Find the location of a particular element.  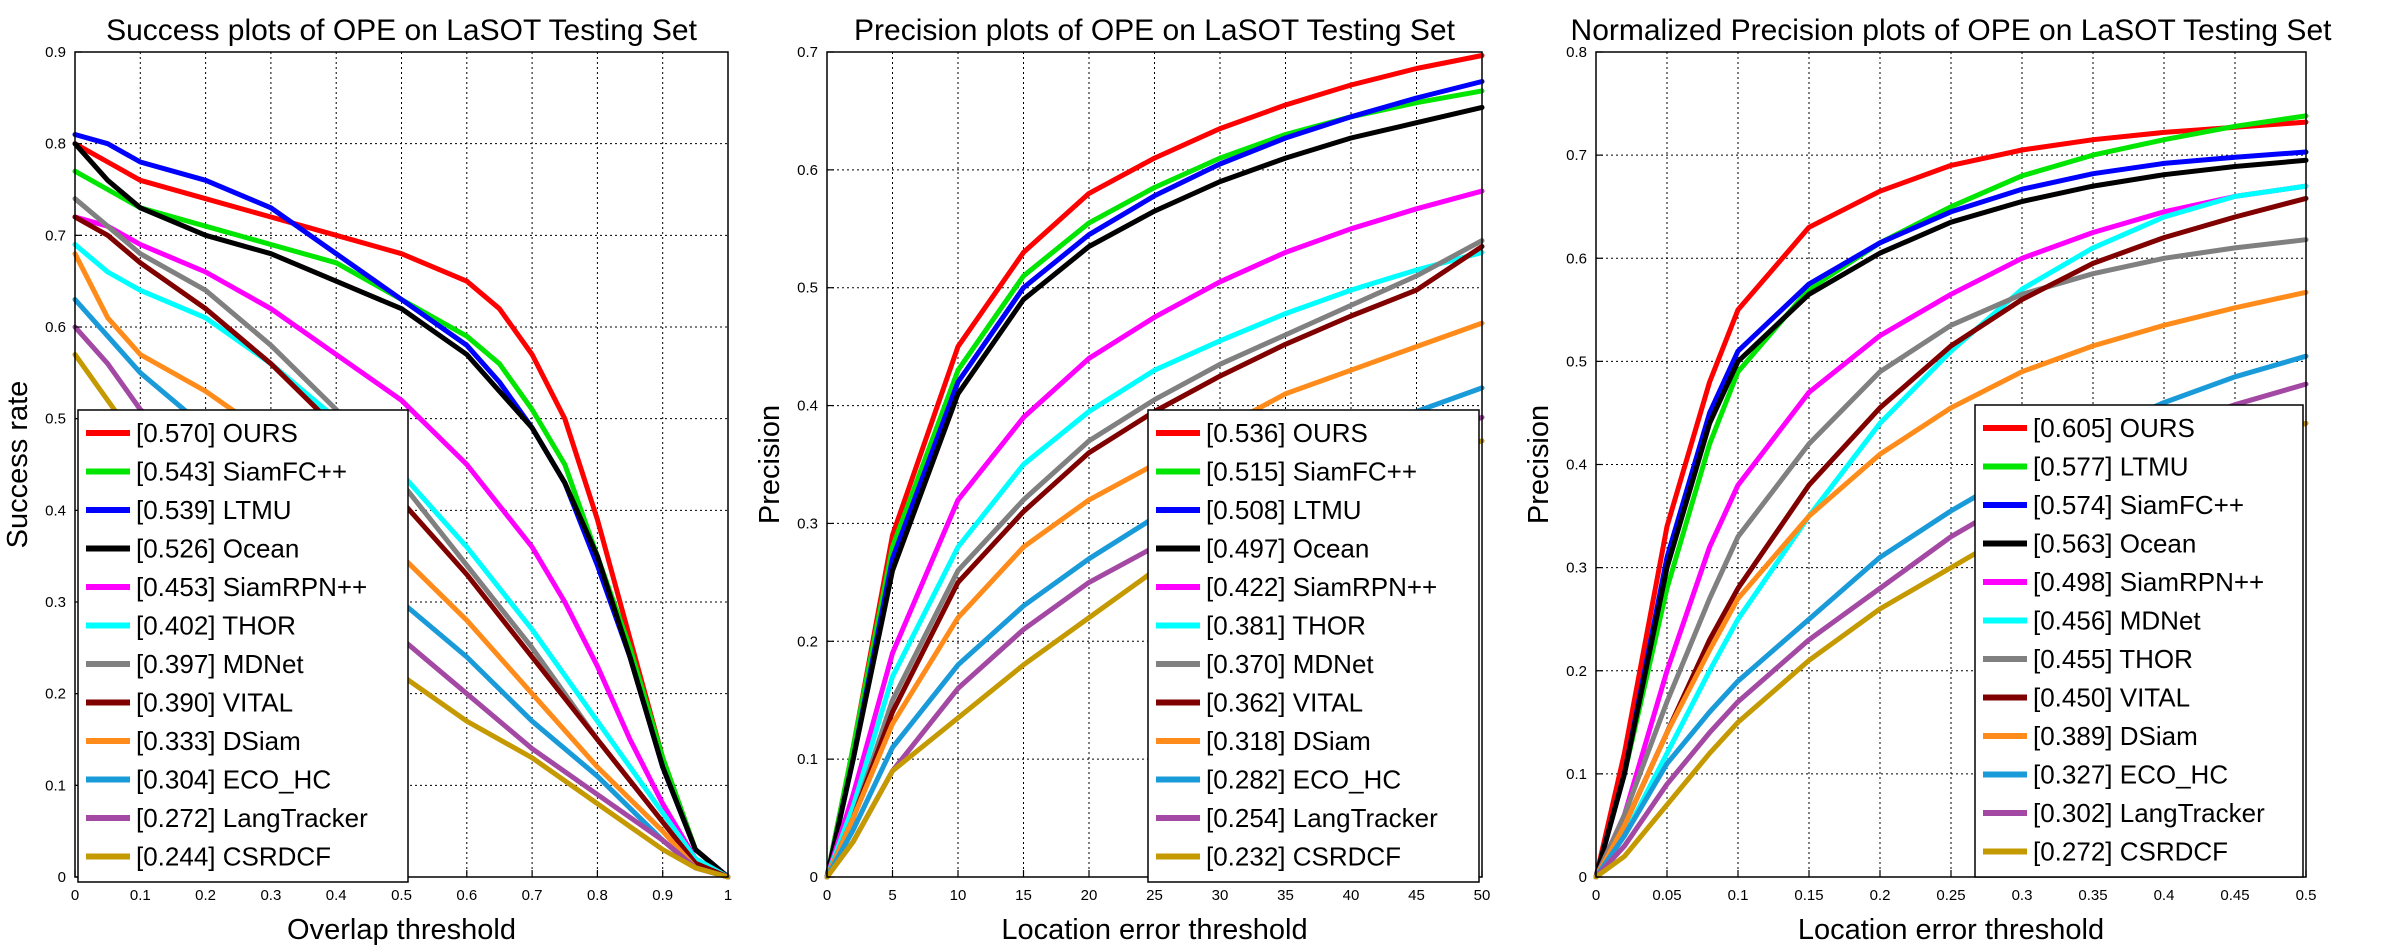

x-tick-label: 1 is located at coordinates (728, 895).